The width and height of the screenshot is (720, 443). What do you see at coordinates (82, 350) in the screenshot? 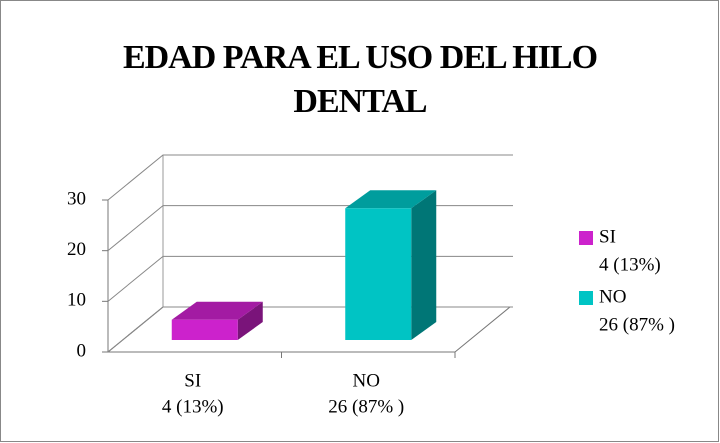
I see `y-tick-label: 0` at bounding box center [82, 350].